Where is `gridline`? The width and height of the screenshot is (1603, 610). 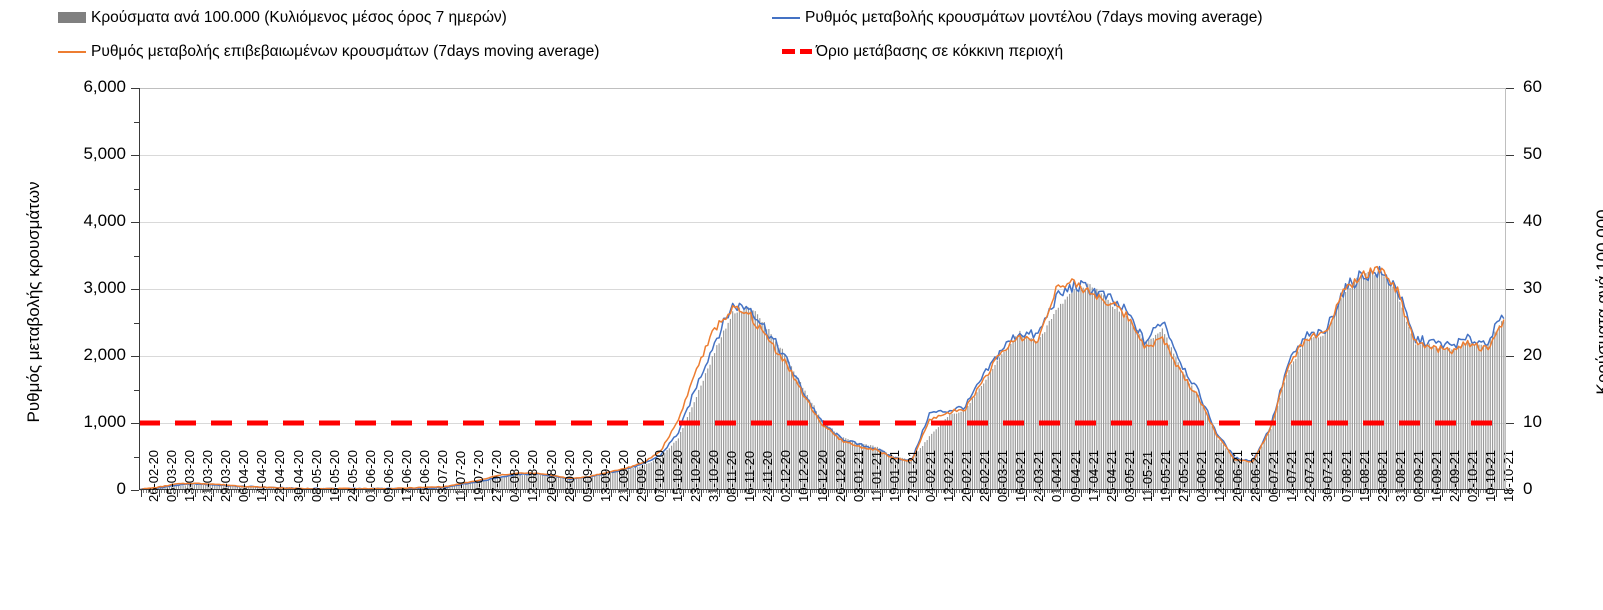 gridline is located at coordinates (822, 88).